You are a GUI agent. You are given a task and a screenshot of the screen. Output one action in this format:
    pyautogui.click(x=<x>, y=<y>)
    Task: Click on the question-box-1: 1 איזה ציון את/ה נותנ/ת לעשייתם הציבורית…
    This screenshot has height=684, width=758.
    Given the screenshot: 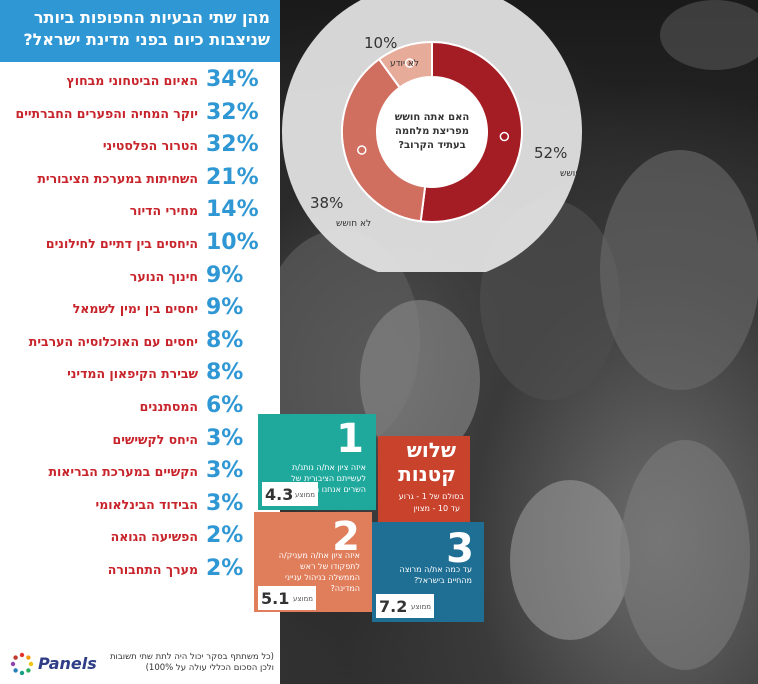 What is the action you would take?
    pyautogui.click(x=317, y=462)
    